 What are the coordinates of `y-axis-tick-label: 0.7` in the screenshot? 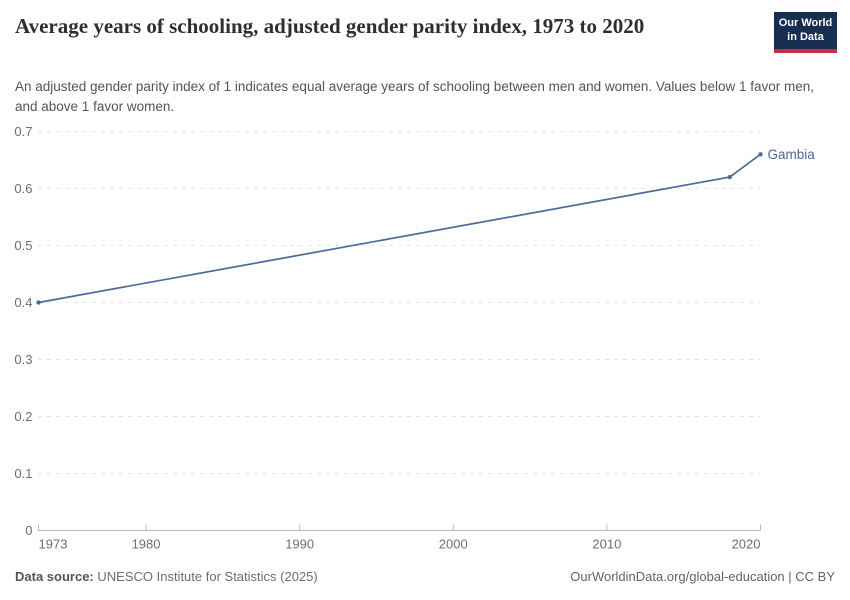 It's located at (23, 131).